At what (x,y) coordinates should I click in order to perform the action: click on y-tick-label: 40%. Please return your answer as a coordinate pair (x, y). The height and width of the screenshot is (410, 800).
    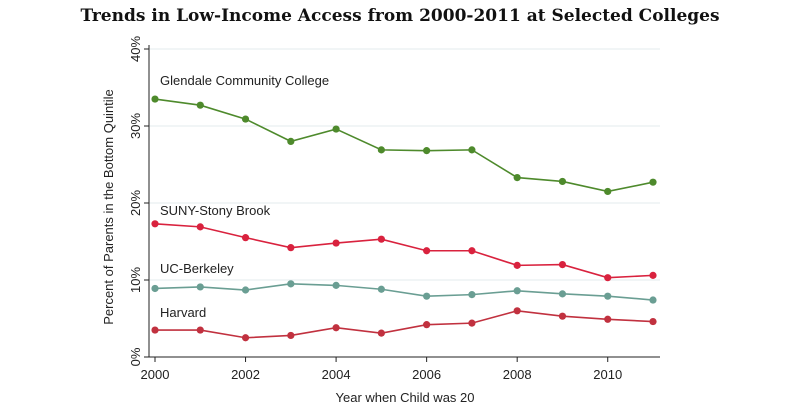
    Looking at the image, I should click on (135, 49).